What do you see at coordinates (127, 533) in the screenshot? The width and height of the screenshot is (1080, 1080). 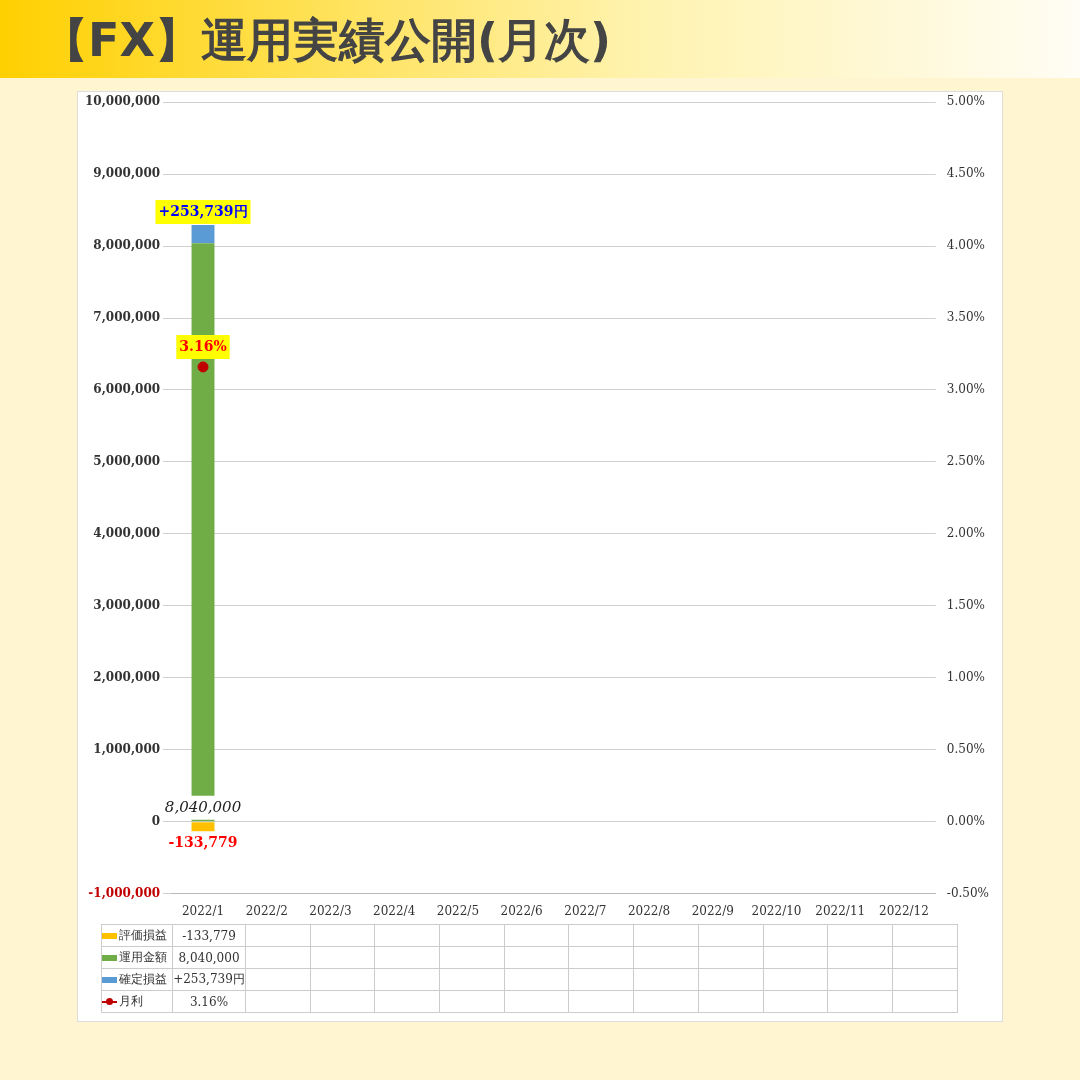 I see `y-tick-label: 4,000,000` at bounding box center [127, 533].